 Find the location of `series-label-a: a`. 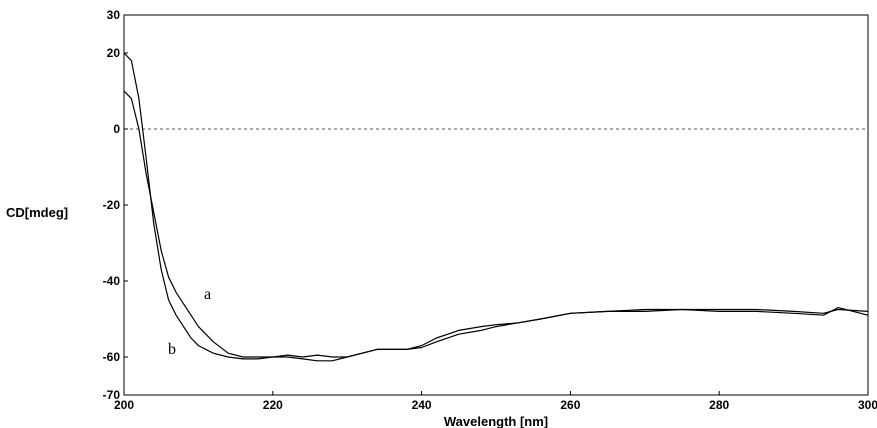

series-label-a: a is located at coordinates (207, 294).